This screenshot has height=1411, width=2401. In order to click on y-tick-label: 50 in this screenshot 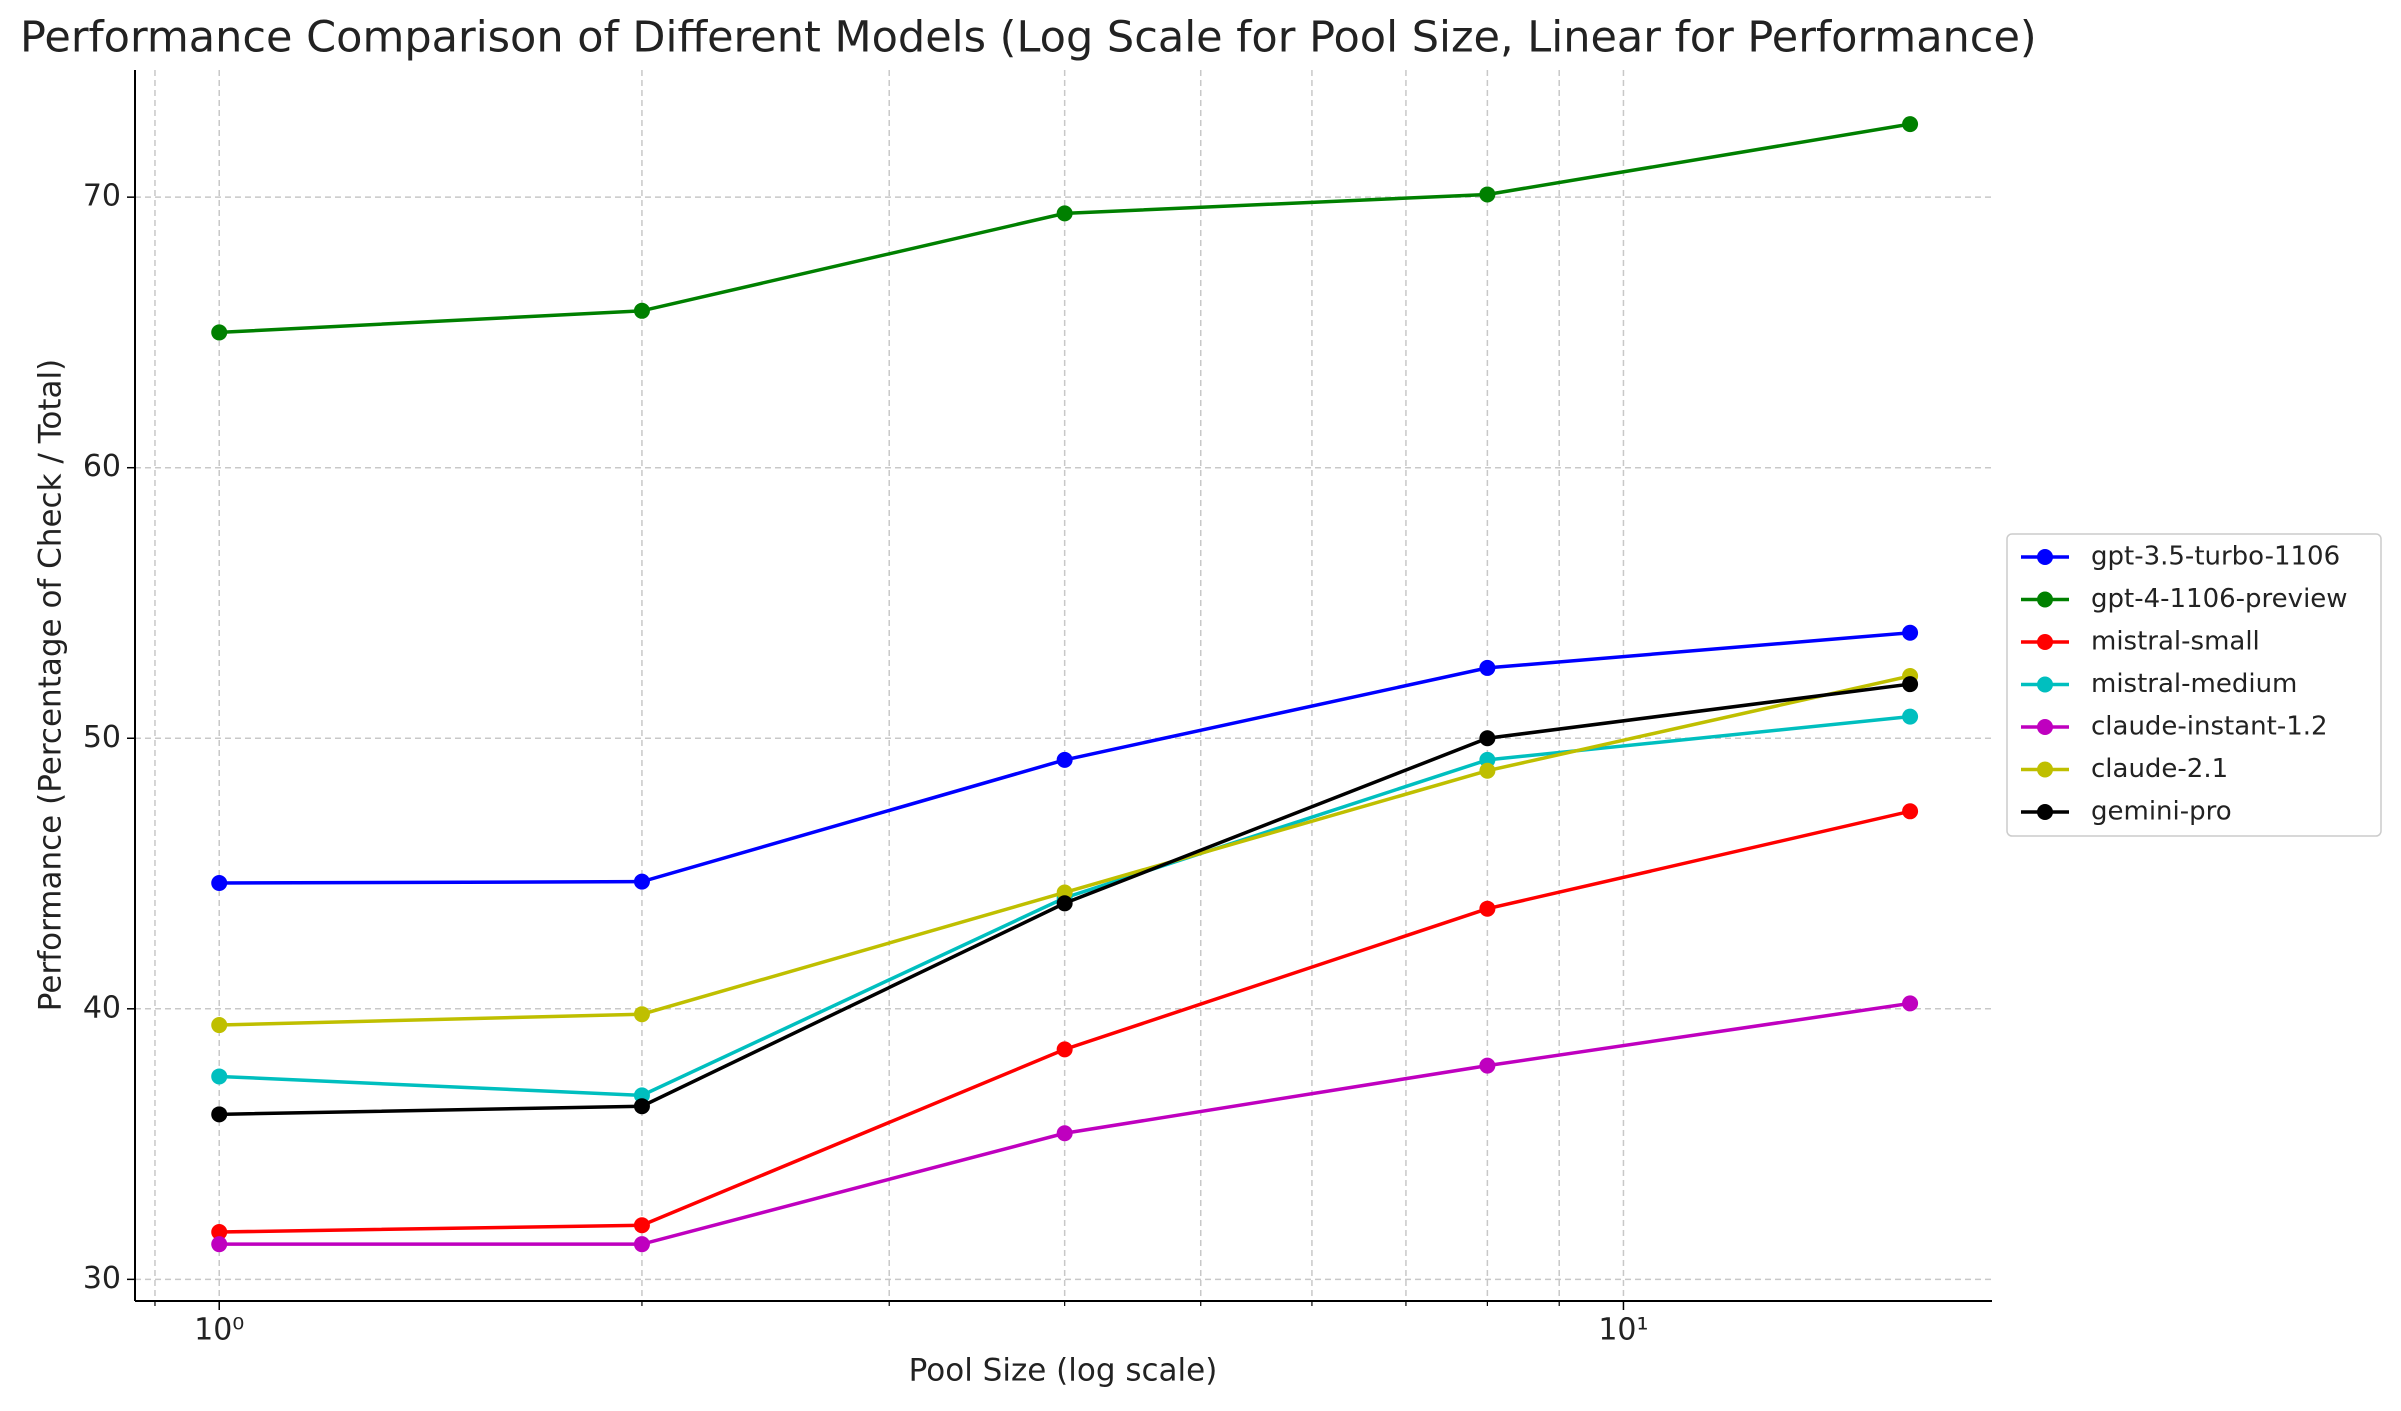, I will do `click(102, 737)`.